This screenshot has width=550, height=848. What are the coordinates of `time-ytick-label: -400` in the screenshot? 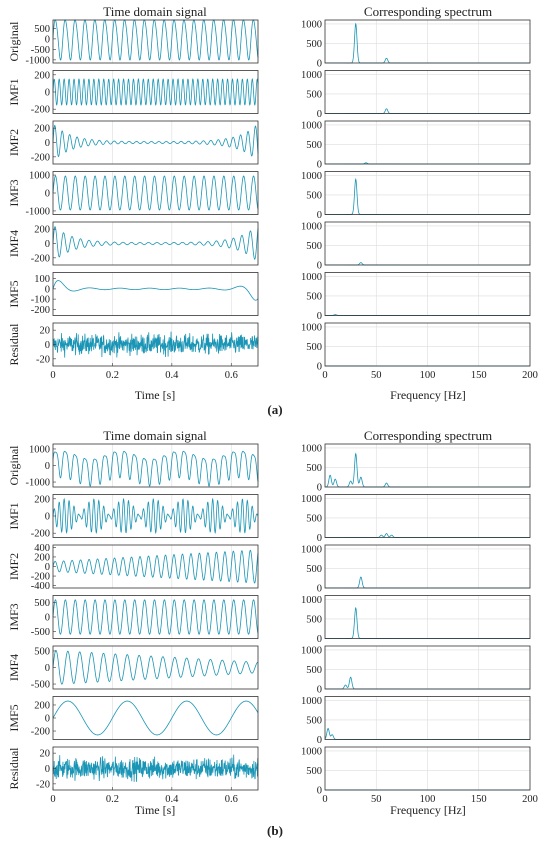 It's located at (40, 586).